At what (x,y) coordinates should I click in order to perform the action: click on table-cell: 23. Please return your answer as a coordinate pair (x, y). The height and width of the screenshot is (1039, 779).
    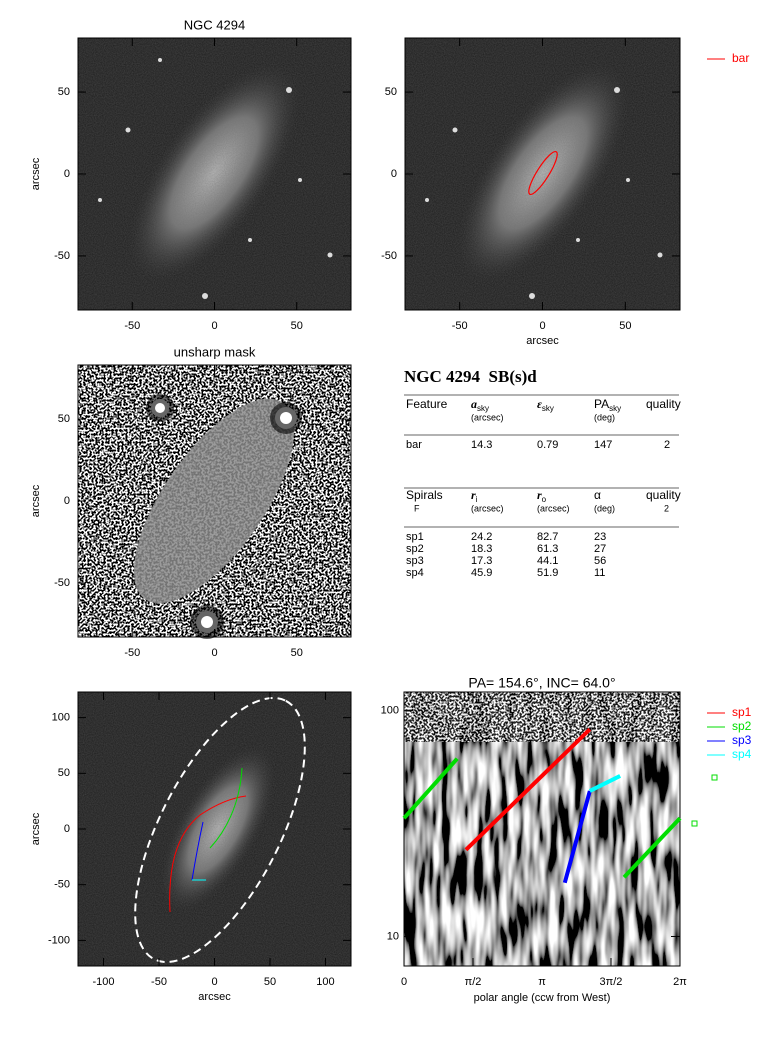
    Looking at the image, I should click on (600, 537).